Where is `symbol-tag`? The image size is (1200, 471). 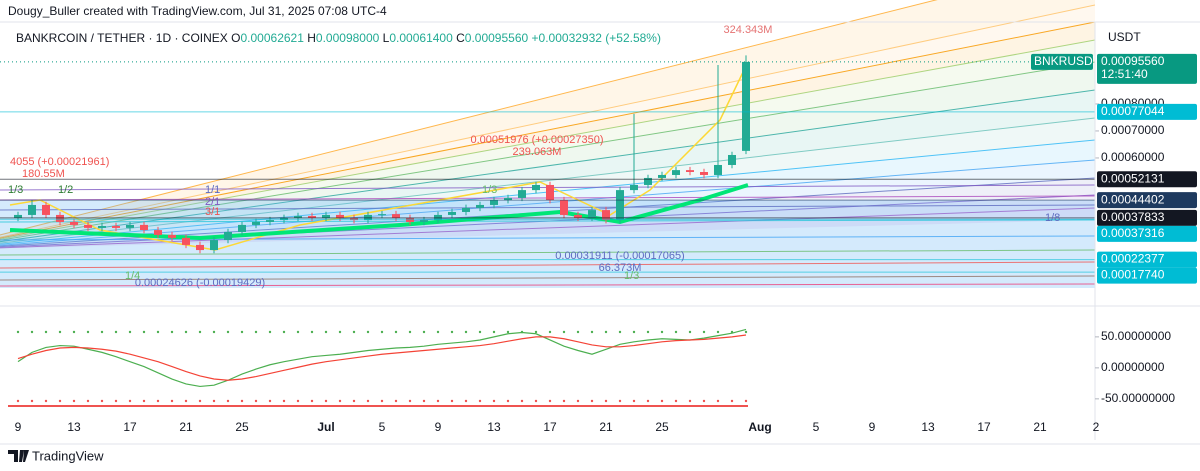 symbol-tag is located at coordinates (1062, 61).